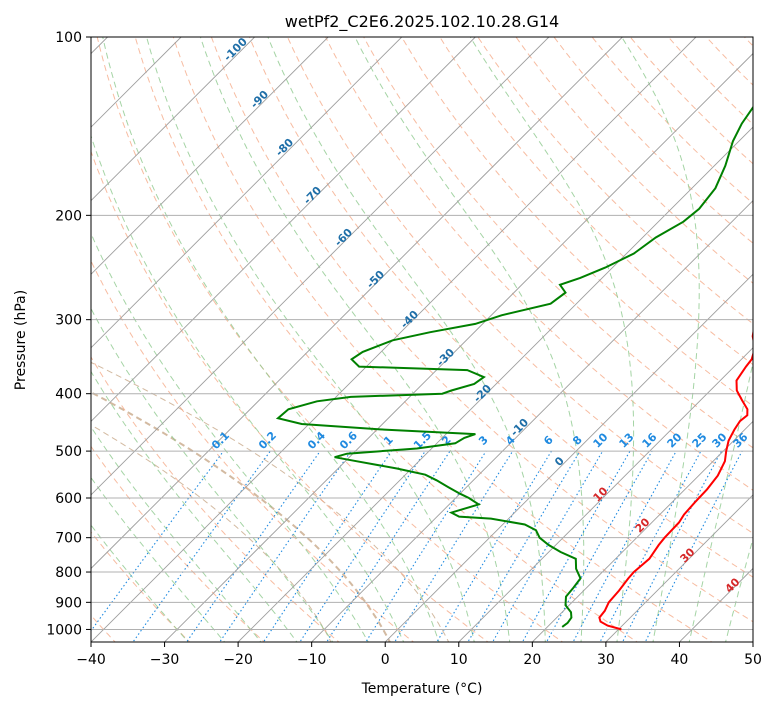 The image size is (775, 708). Describe the element at coordinates (21, 340) in the screenshot. I see `y-axis-label: Pressure (hPa)` at that location.